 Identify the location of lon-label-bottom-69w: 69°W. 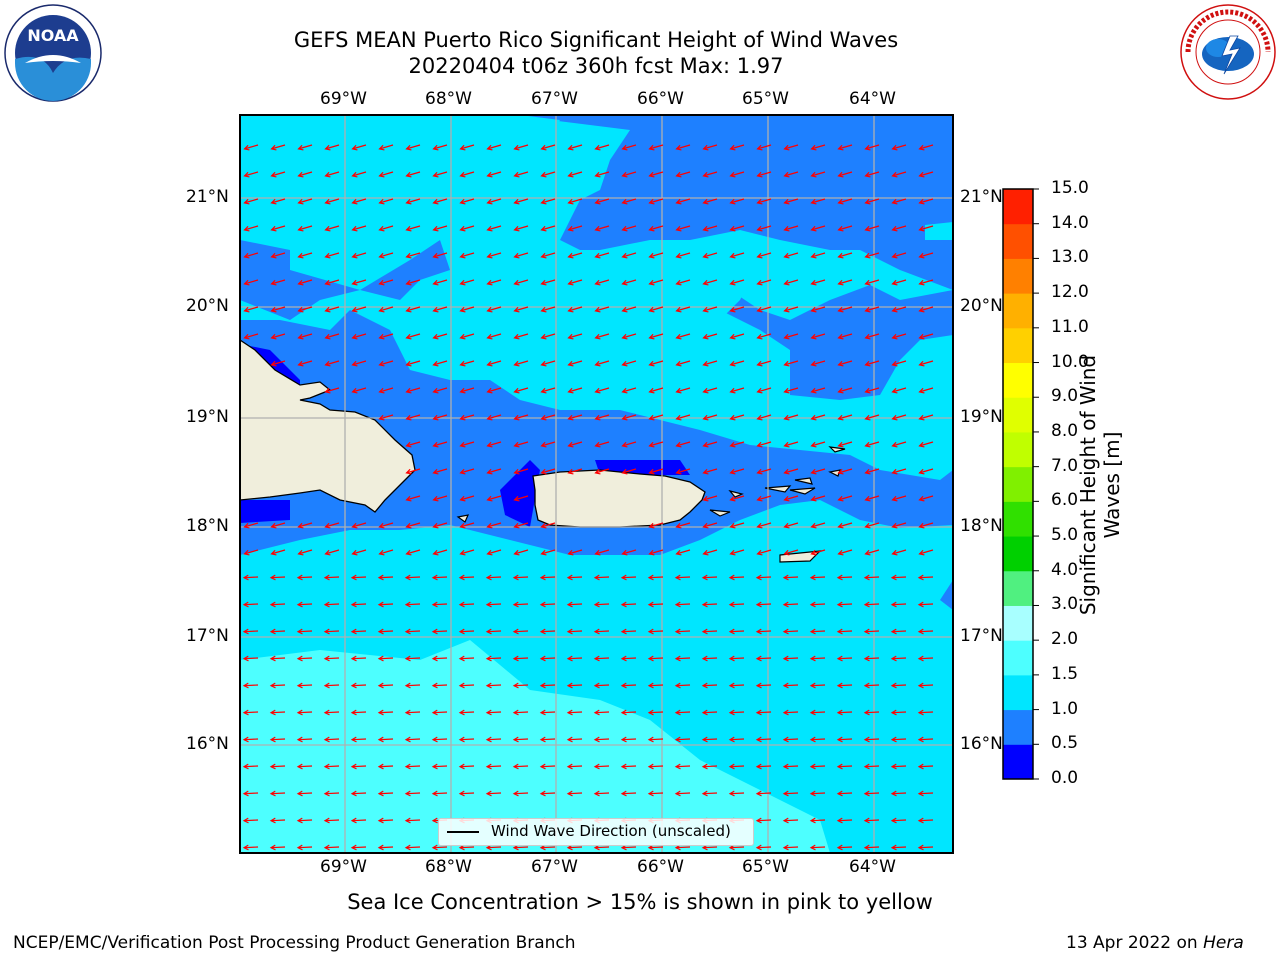
(343, 867).